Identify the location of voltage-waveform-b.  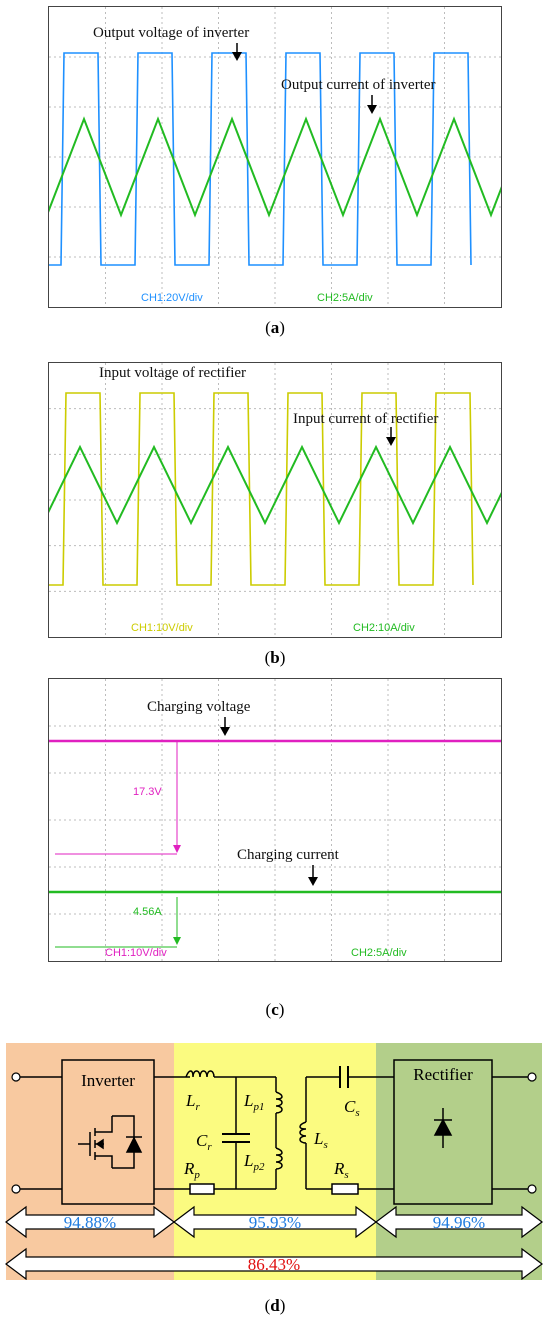
(261, 489).